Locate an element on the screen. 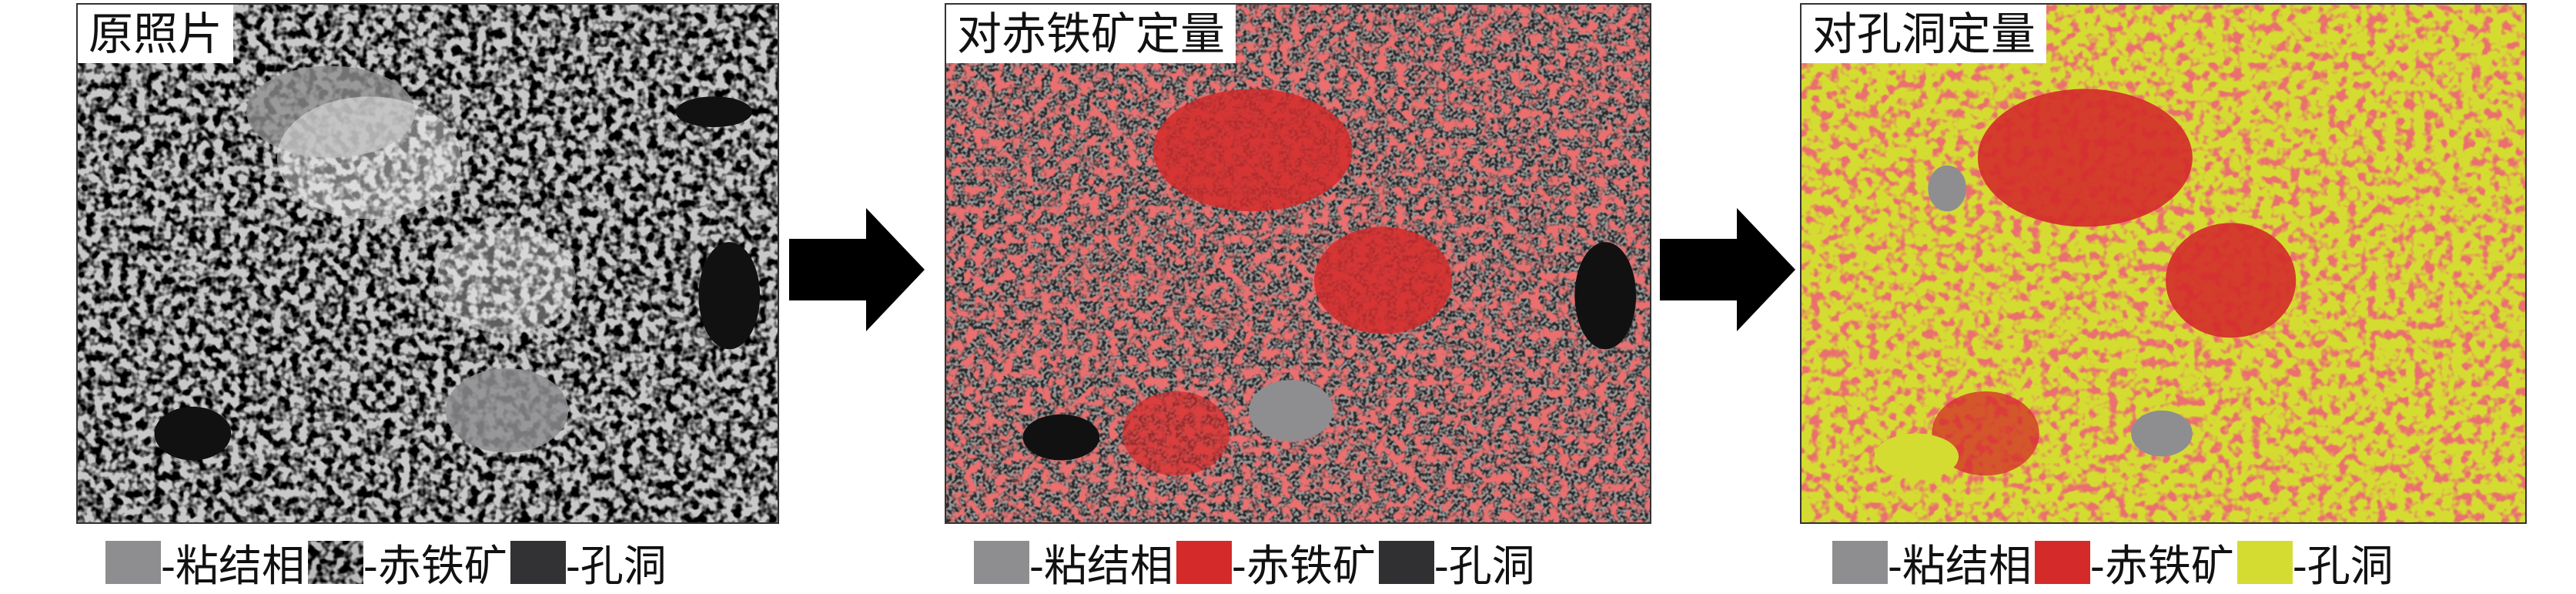 The width and height of the screenshot is (2576, 594). panel-title: 原照片 is located at coordinates (156, 34).